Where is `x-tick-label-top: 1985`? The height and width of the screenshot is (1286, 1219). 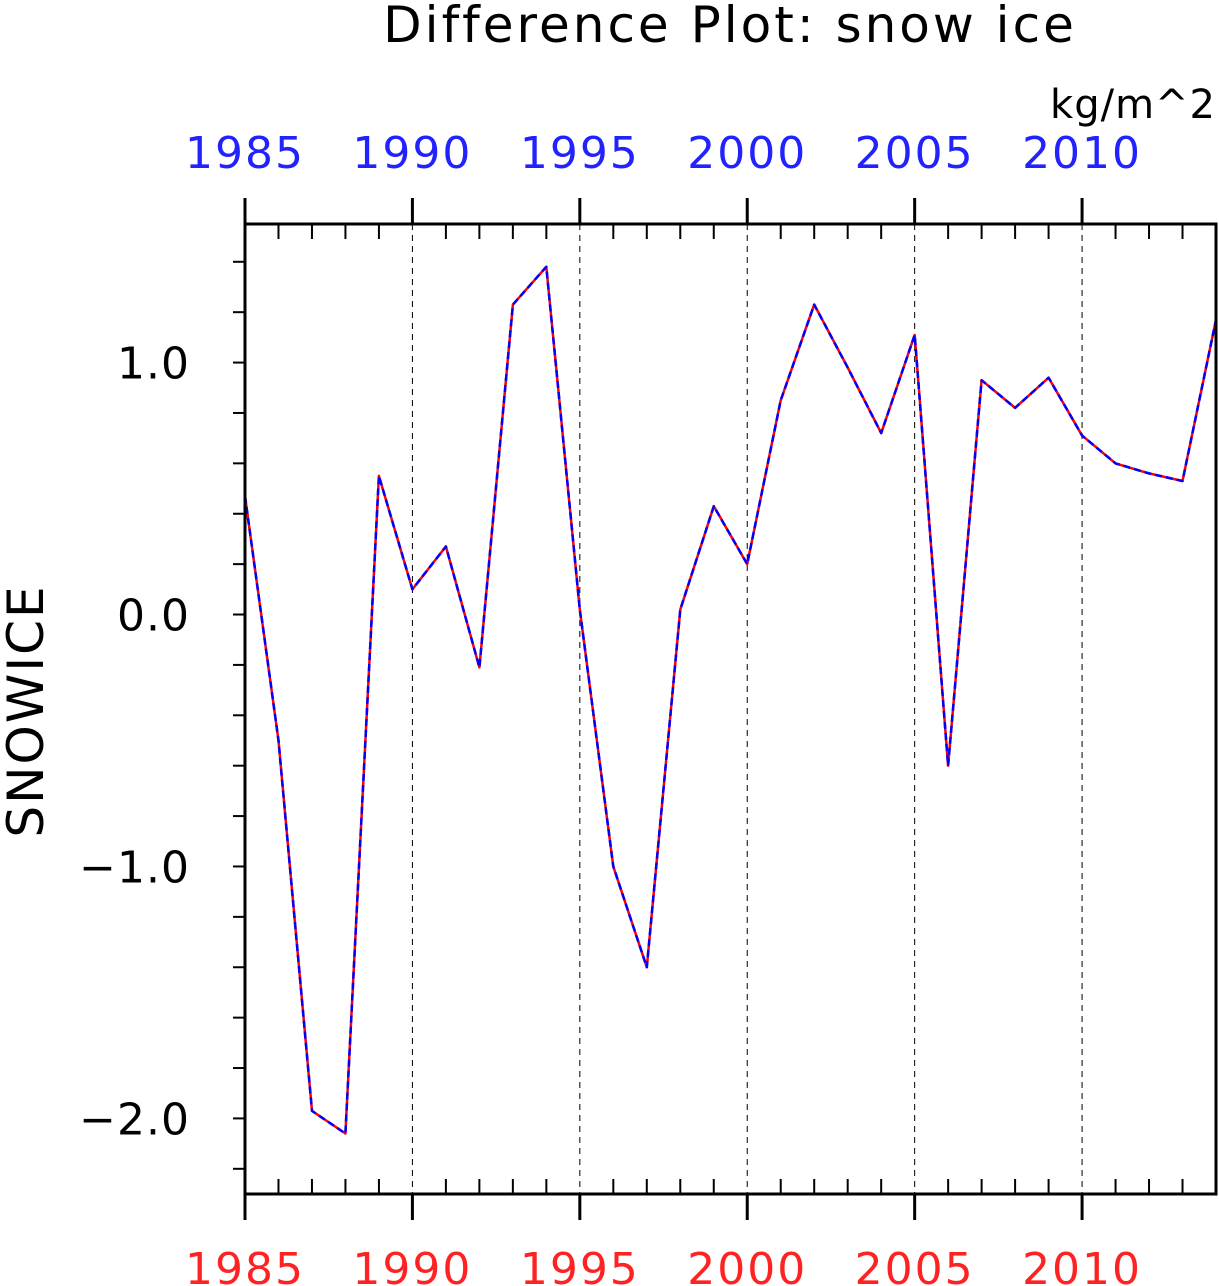
x-tick-label-top: 1985 is located at coordinates (245, 153).